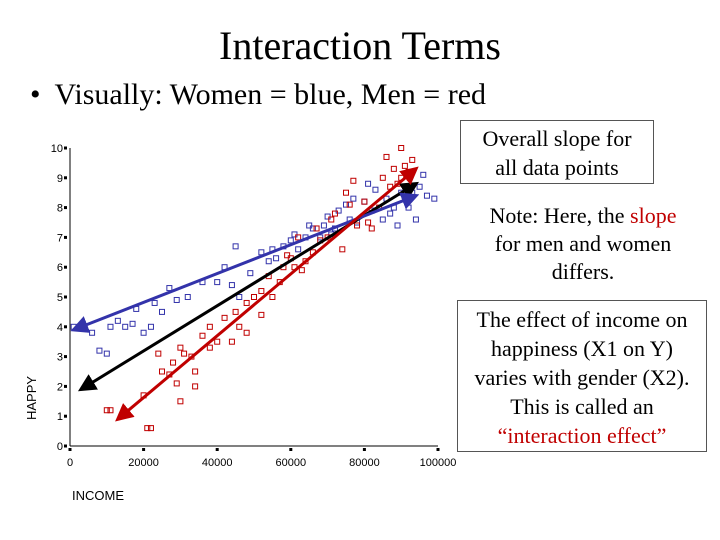  I want to click on effect-line-5: “interaction effect”, so click(582, 435).